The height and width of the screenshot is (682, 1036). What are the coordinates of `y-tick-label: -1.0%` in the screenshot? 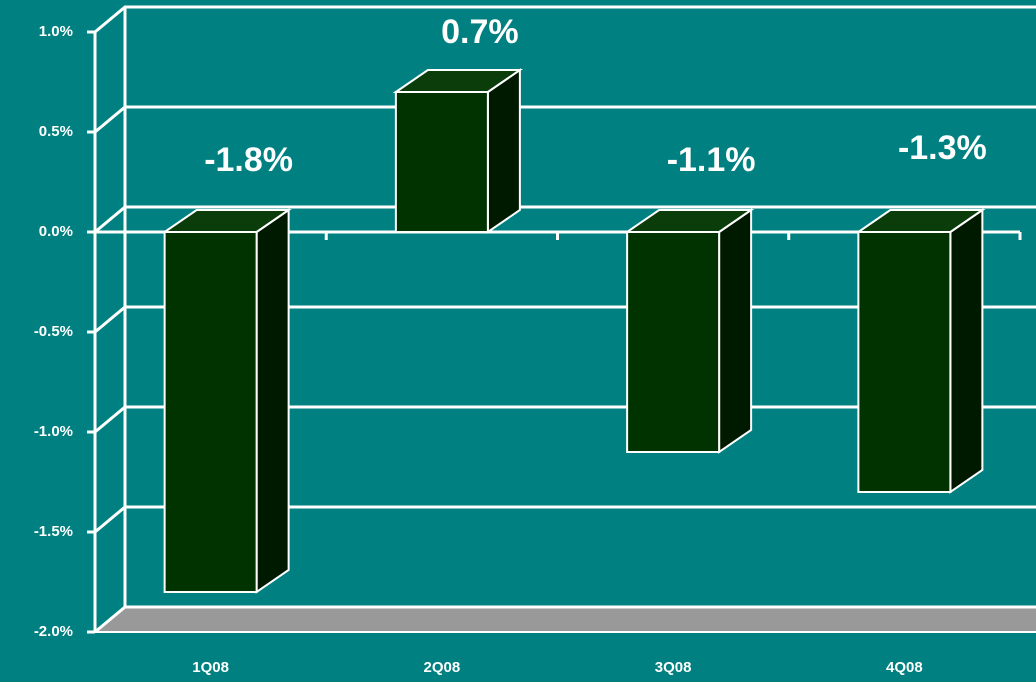 It's located at (53, 431).